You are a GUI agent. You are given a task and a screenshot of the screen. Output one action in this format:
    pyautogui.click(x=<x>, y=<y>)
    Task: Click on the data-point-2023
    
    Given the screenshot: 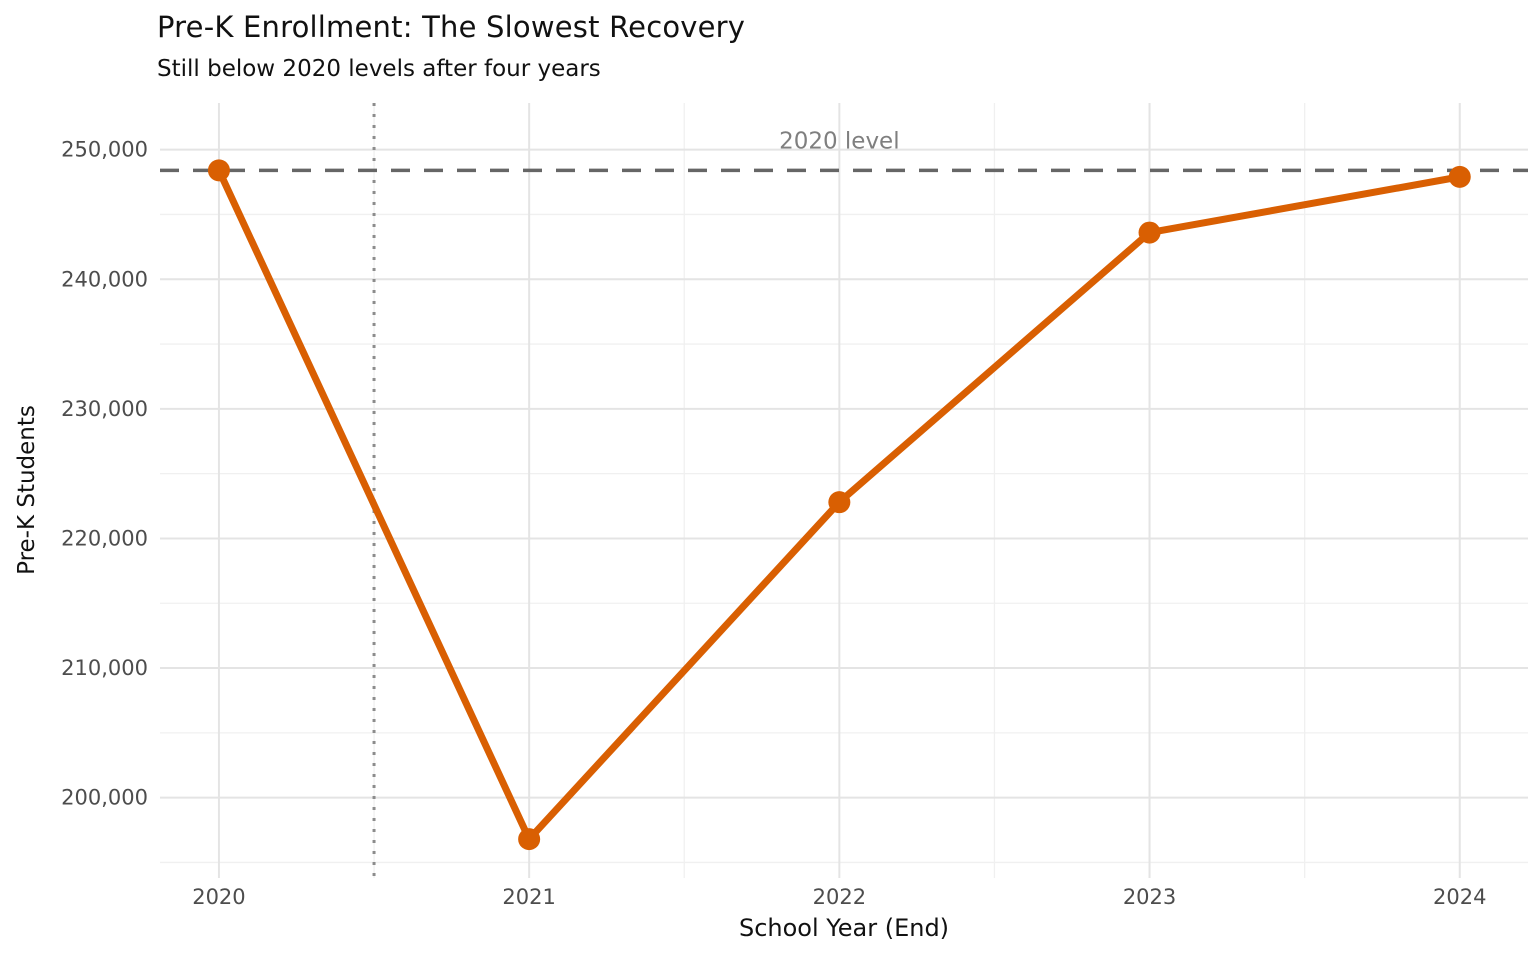 What is the action you would take?
    pyautogui.click(x=1149, y=232)
    